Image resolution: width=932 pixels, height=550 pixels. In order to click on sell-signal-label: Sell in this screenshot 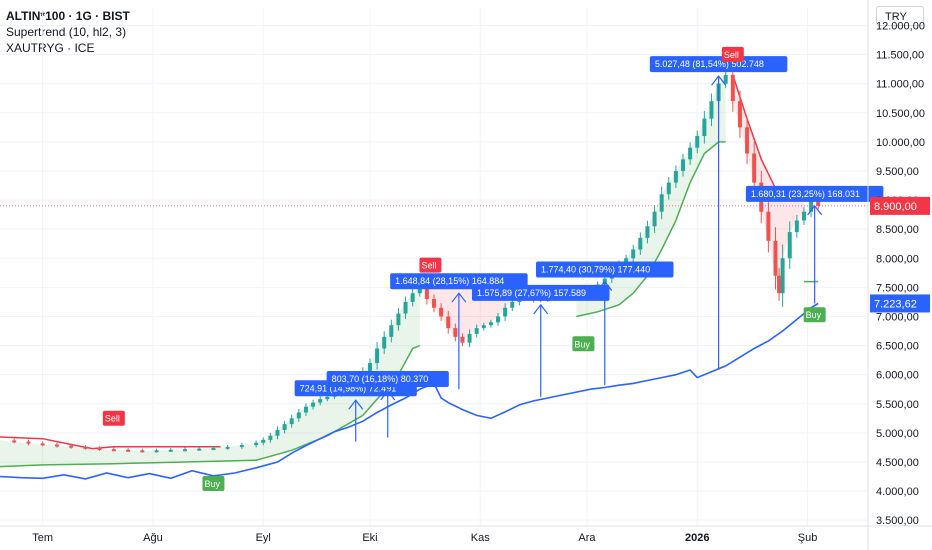, I will do `click(428, 266)`.